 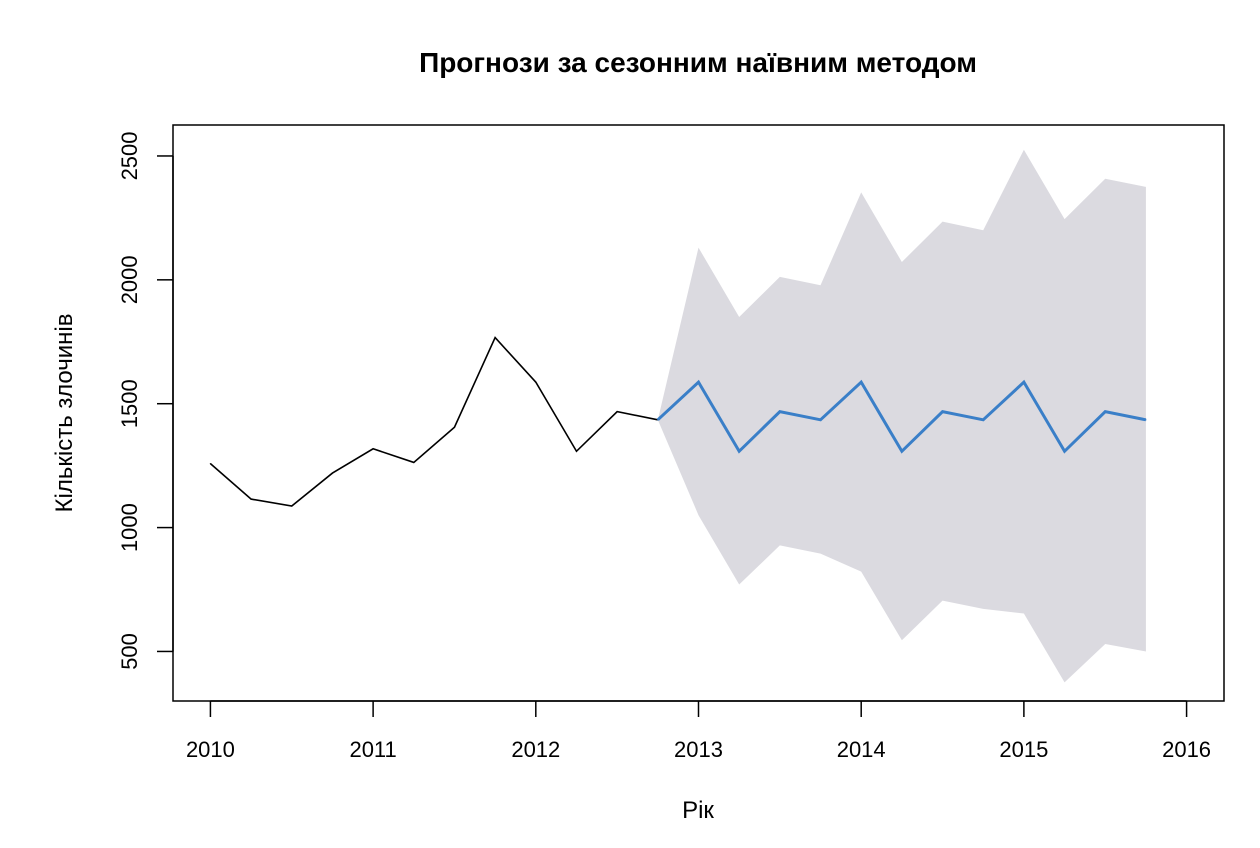 I want to click on y-tick-label: 500, so click(x=129, y=651).